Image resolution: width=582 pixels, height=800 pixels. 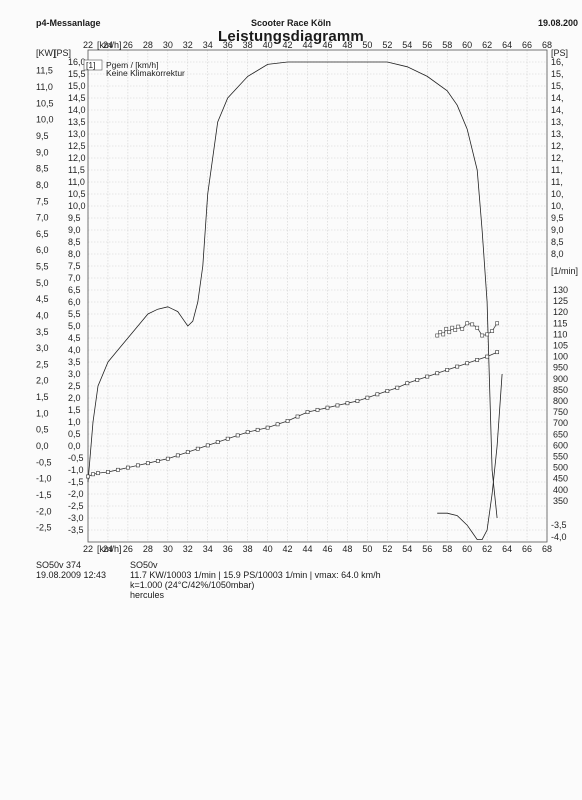 What do you see at coordinates (557, 230) in the screenshot?
I see `y-right-ps-tick: 9,0` at bounding box center [557, 230].